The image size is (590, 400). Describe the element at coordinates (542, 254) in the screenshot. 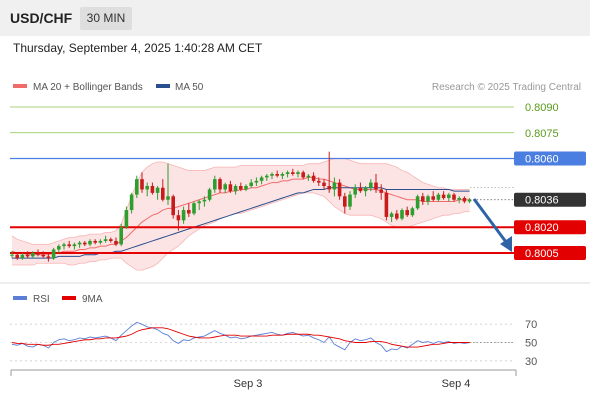

I see `level-label-0.8005: 0.8005` at that location.